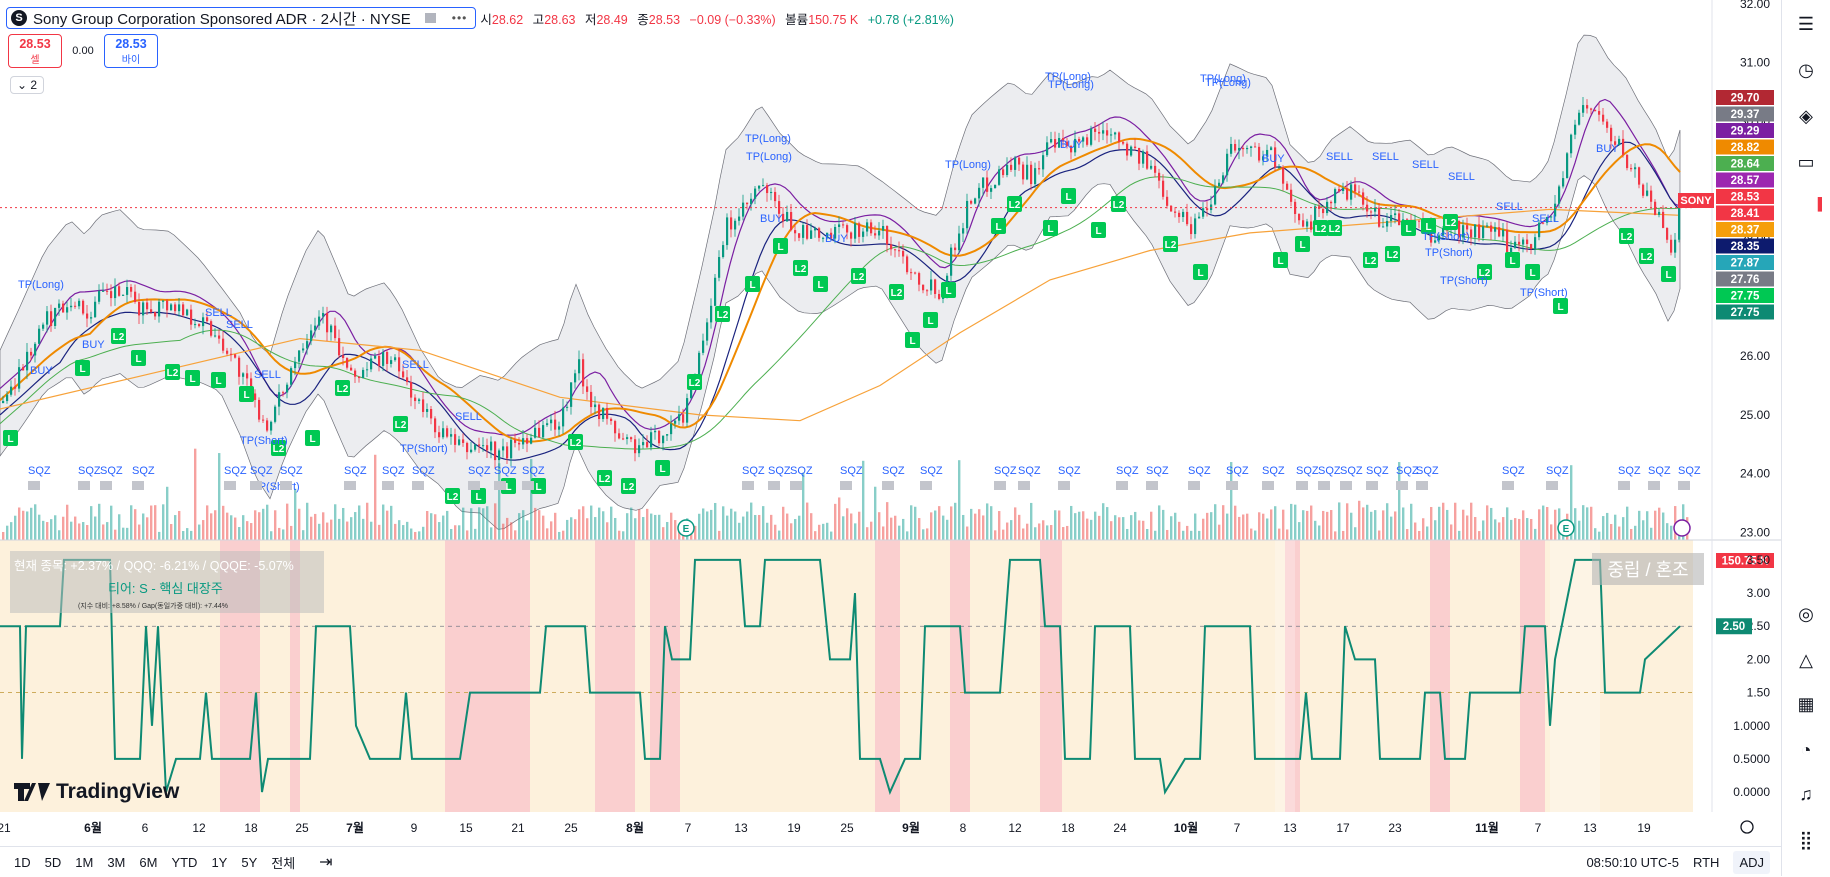  What do you see at coordinates (1806, 749) in the screenshot?
I see `broadcast-icon: ◔` at bounding box center [1806, 749].